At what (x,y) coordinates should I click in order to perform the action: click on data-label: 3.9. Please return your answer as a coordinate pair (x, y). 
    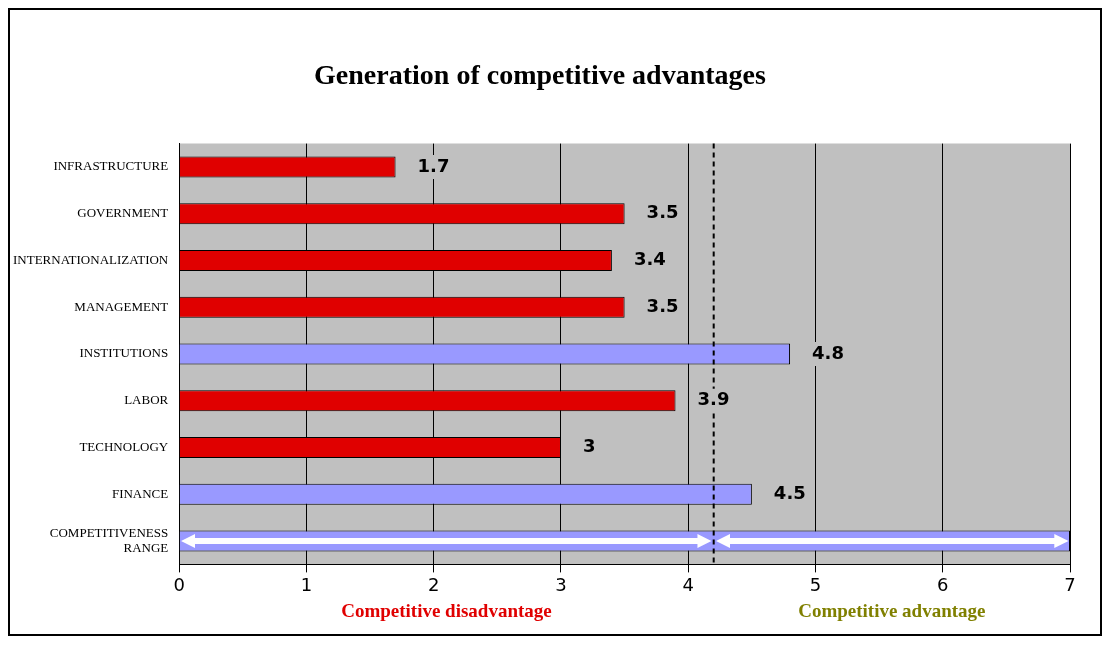
    Looking at the image, I should click on (713, 399).